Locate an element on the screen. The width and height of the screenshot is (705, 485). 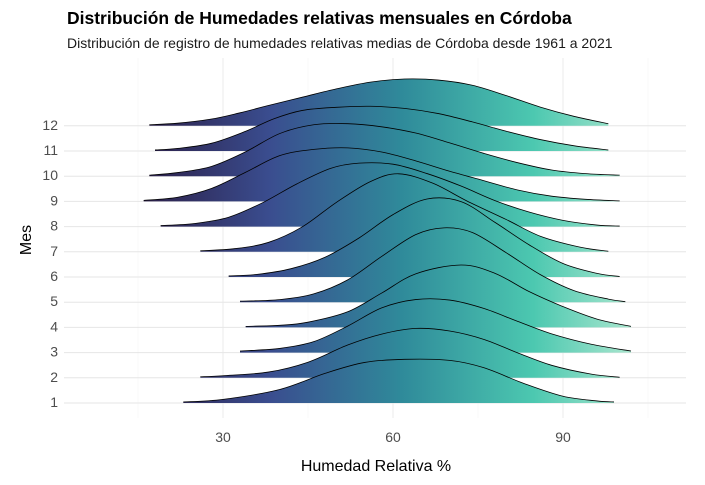
y-tick-label: 5 is located at coordinates (54, 301).